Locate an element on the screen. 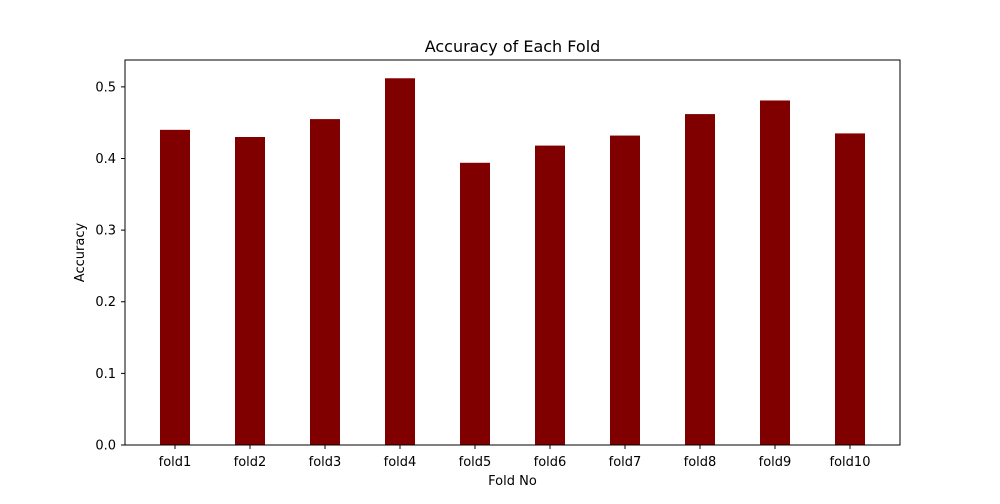 This screenshot has width=1000, height=504. y-tick-label: 0.4 is located at coordinates (105, 159).